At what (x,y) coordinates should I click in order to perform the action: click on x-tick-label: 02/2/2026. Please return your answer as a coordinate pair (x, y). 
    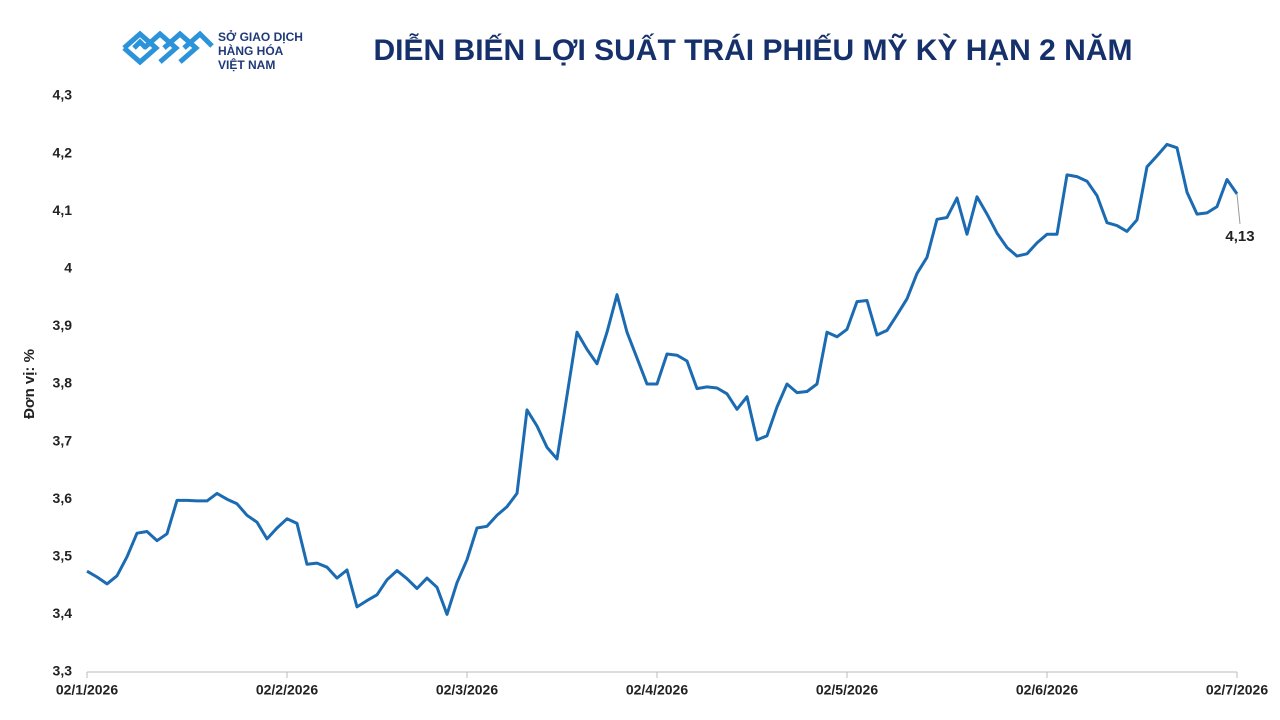
    Looking at the image, I should click on (287, 690).